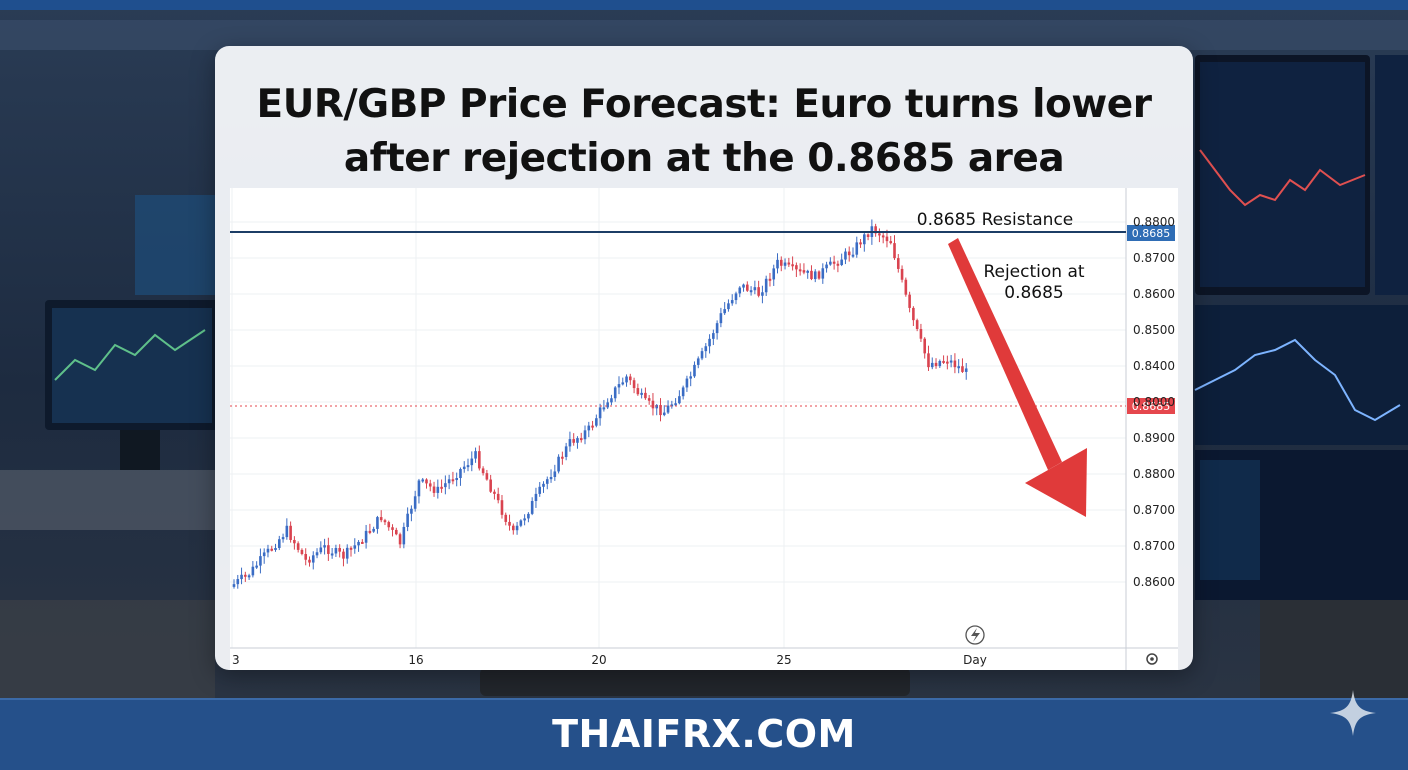 This screenshot has height=770, width=1408. What do you see at coordinates (609, 660) in the screenshot?
I see `time-axis-labels: 3 16 20 25 Day` at bounding box center [609, 660].